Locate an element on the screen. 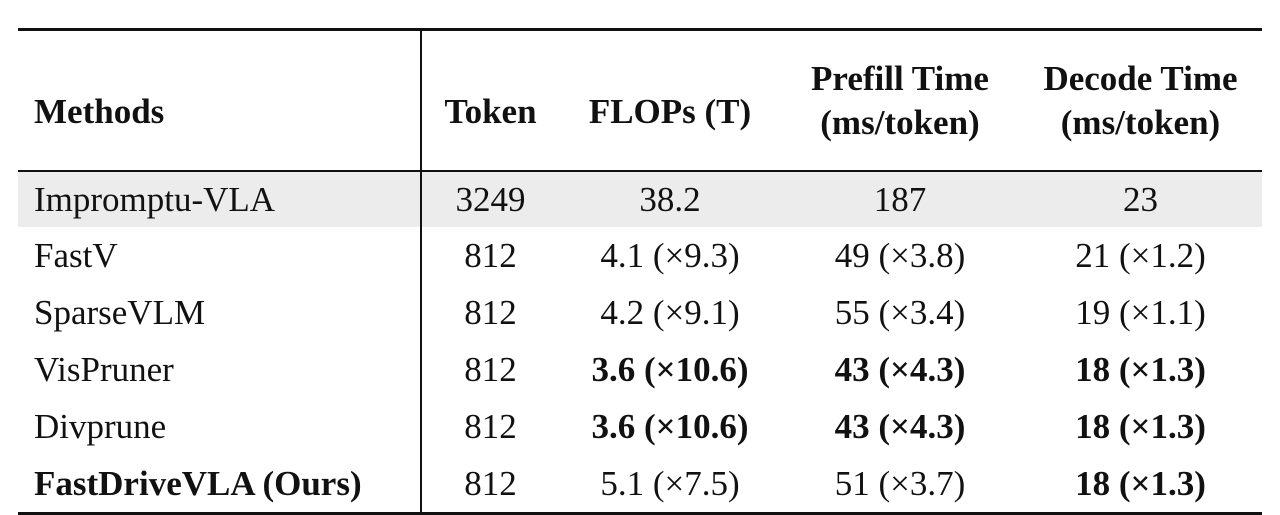  cell-method: Divprune is located at coordinates (220, 426).